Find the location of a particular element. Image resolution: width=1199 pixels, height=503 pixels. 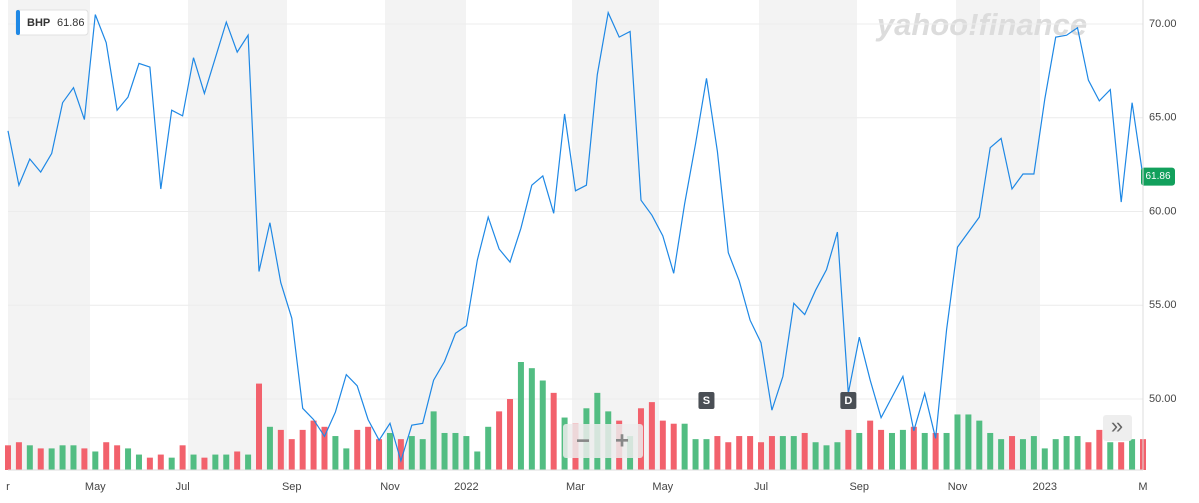

zoom-out: − is located at coordinates (583, 440).